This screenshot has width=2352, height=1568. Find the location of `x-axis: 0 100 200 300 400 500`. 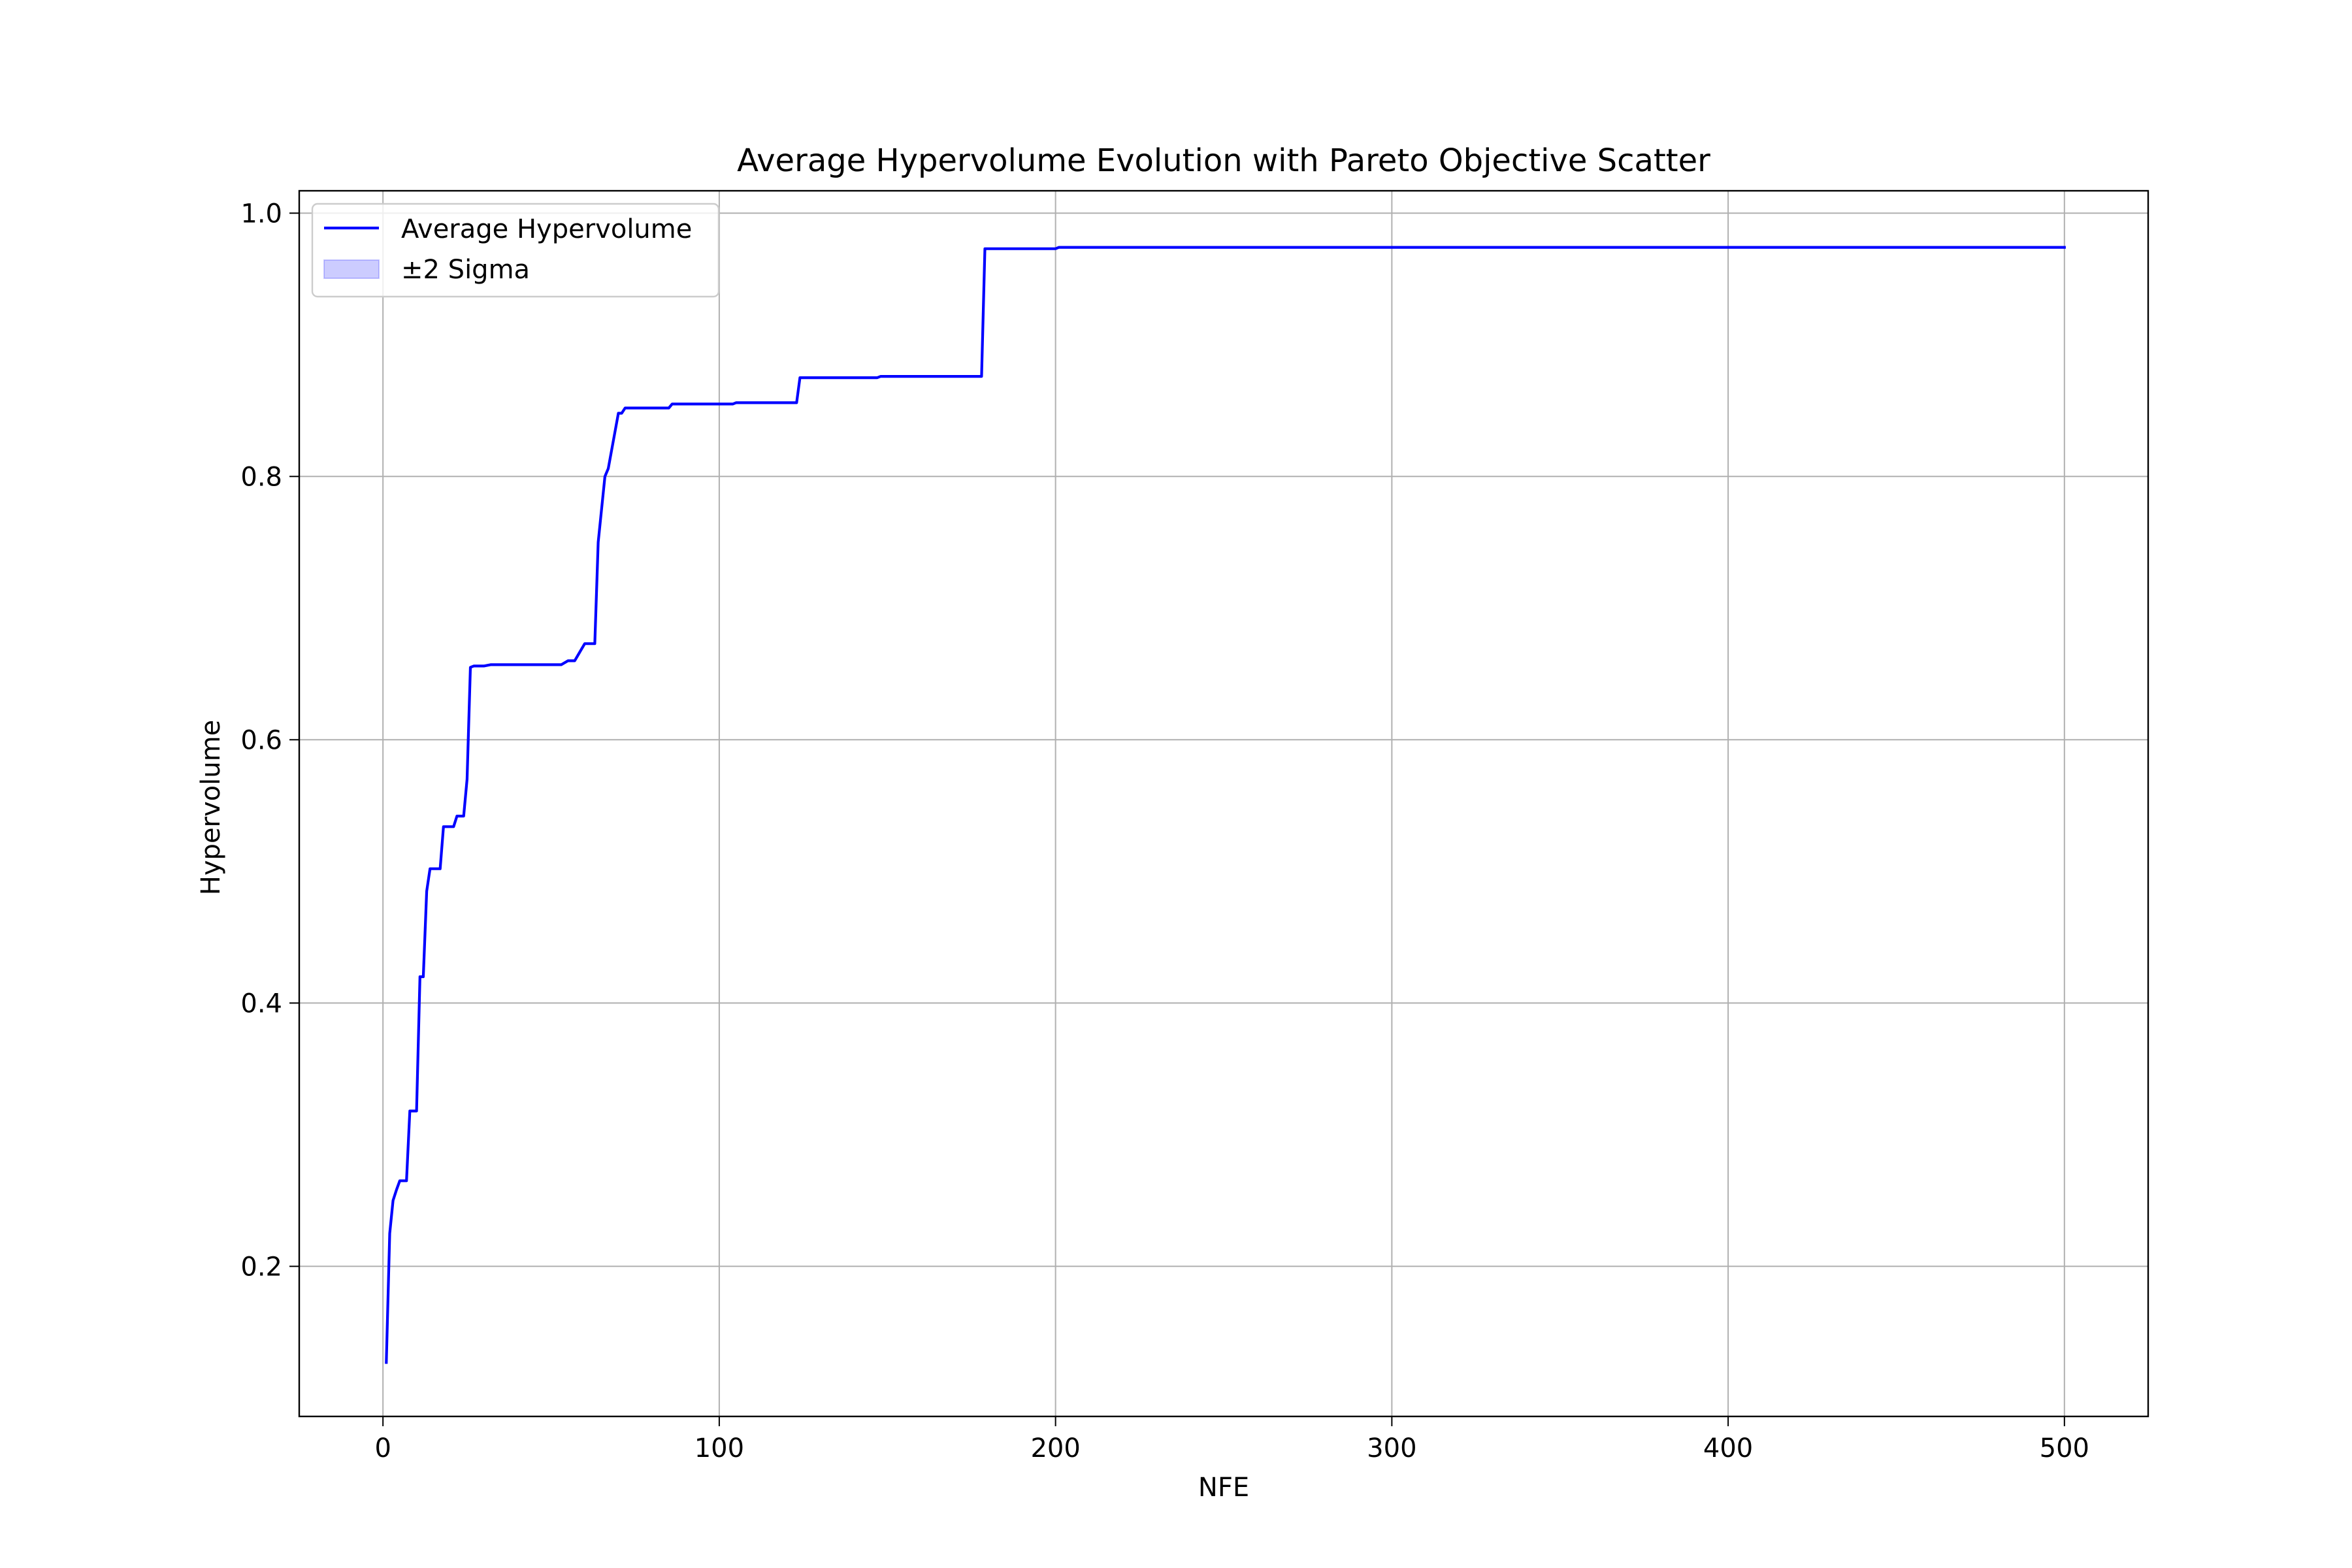

x-axis: 0 100 200 300 400 500 is located at coordinates (1231, 1439).